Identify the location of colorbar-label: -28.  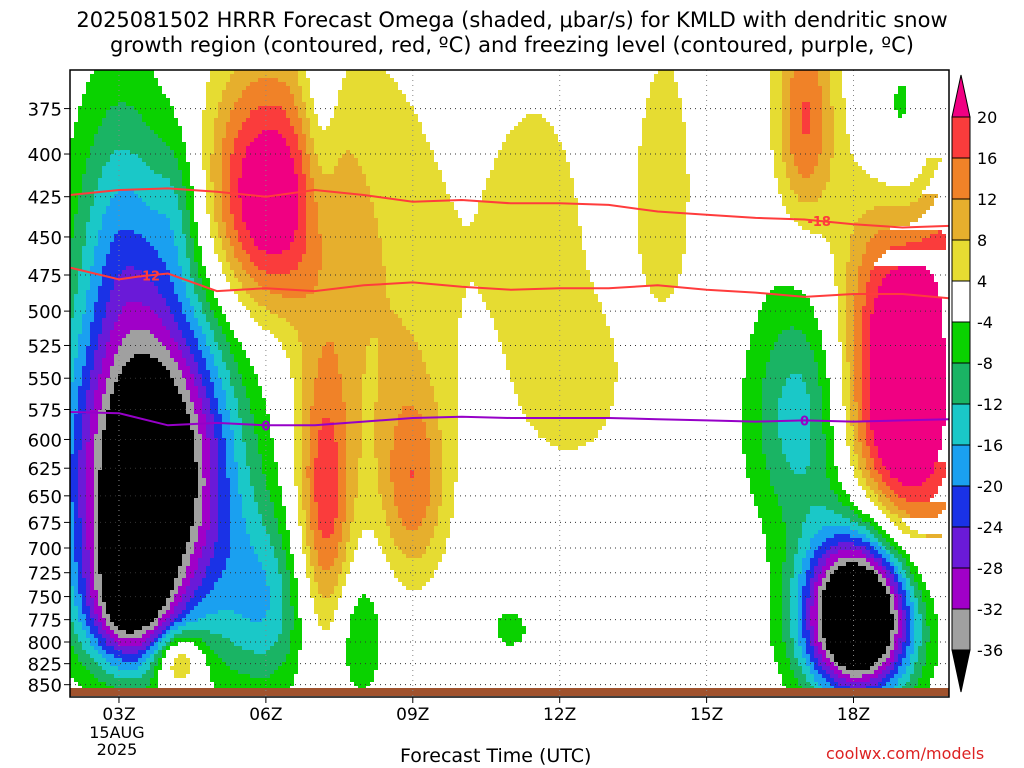
(990, 568).